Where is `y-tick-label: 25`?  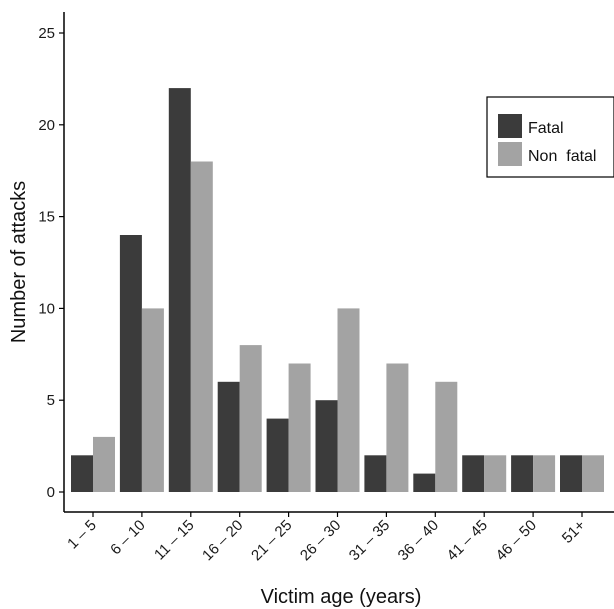 y-tick-label: 25 is located at coordinates (46, 33).